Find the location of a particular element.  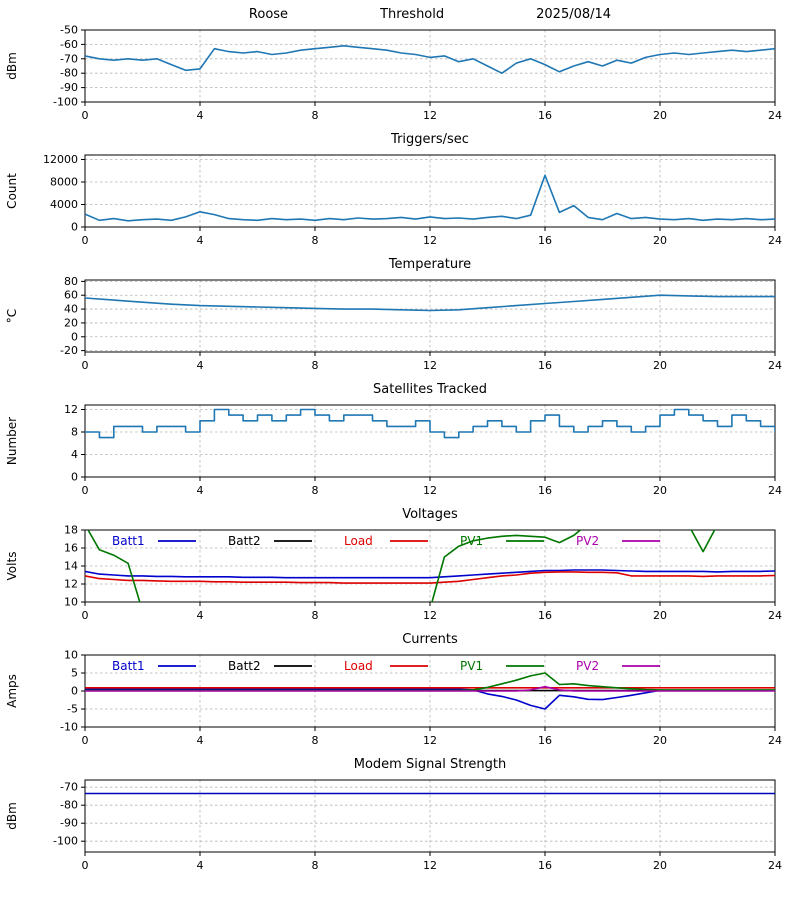

series-pv1-volts is located at coordinates (401, 566).